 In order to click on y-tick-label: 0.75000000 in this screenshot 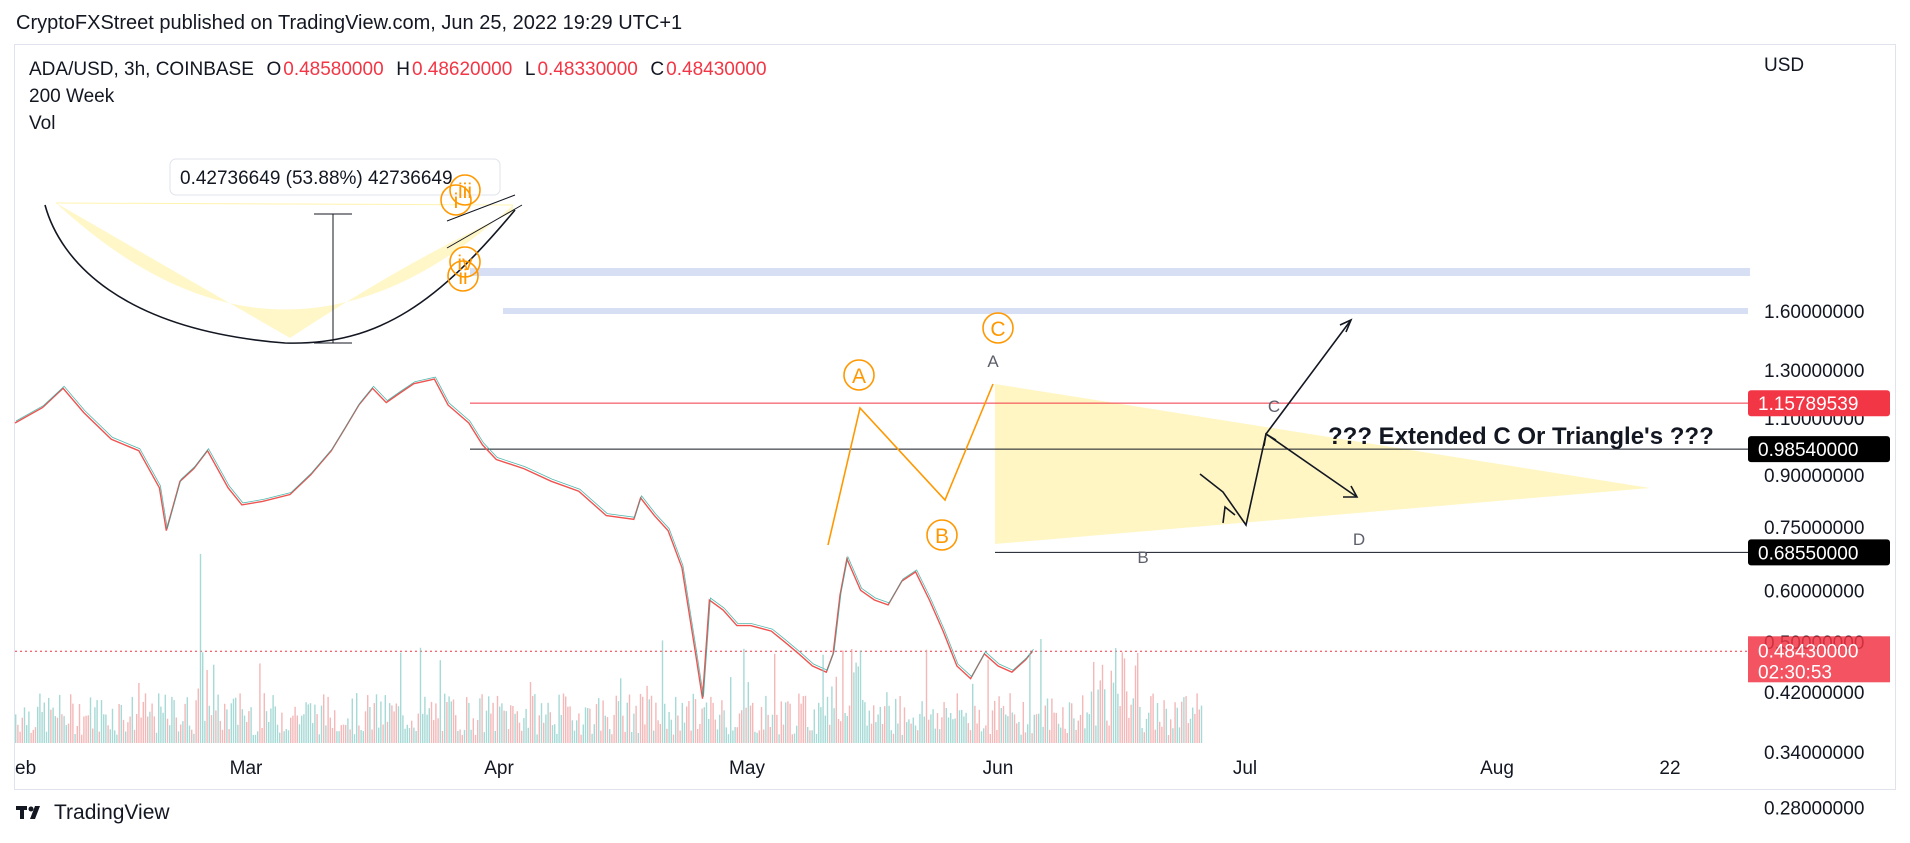, I will do `click(1814, 528)`.